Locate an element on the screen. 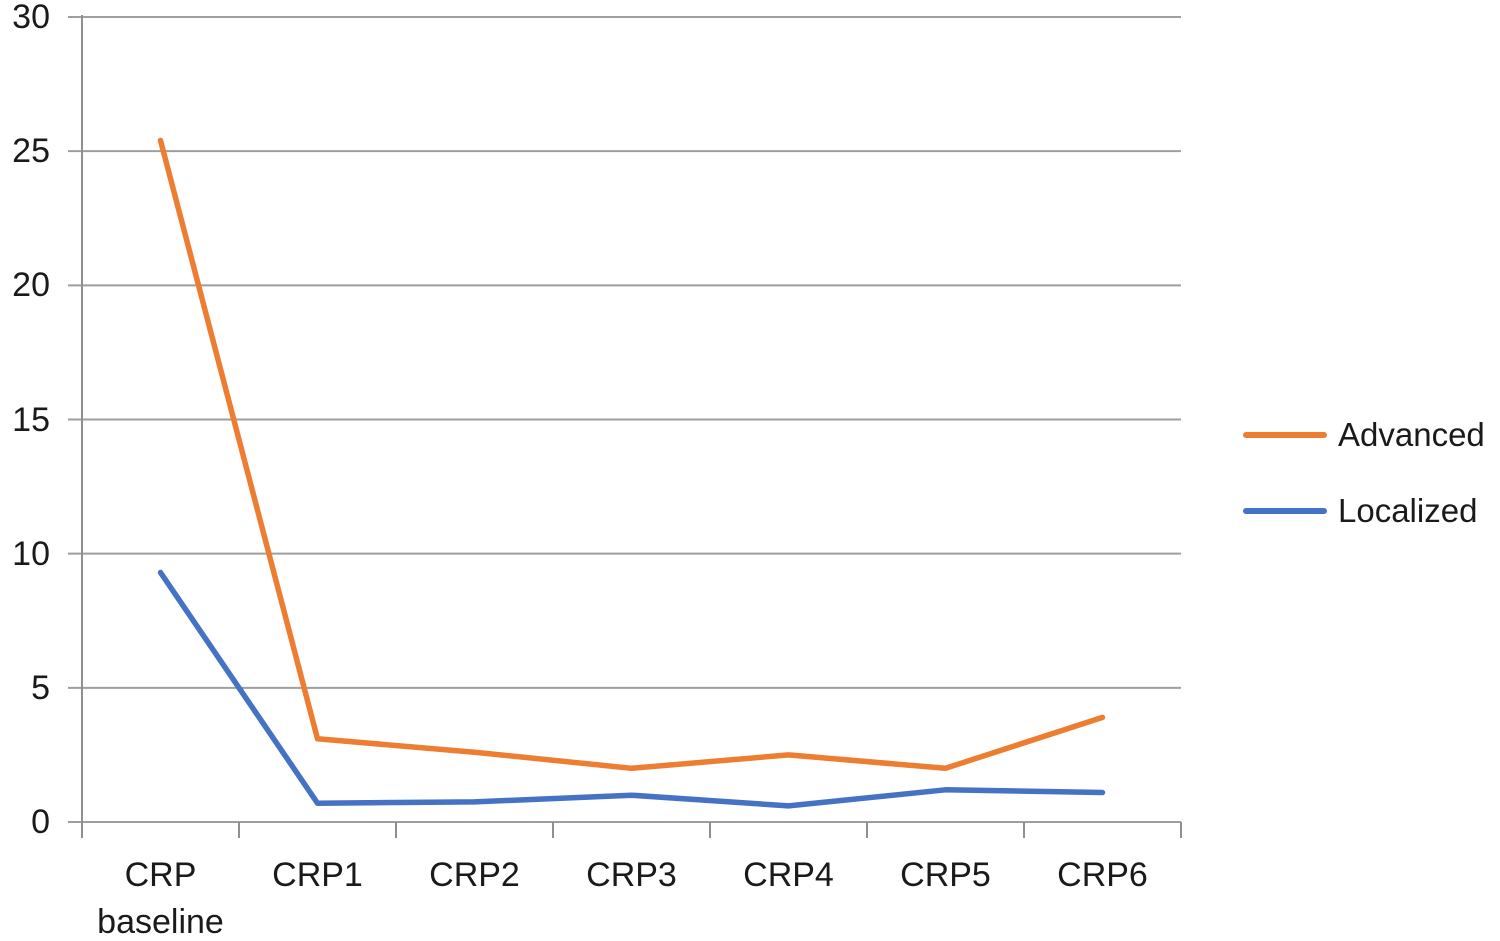 The height and width of the screenshot is (941, 1500). x-axis-category-label-7: CRP6 is located at coordinates (1102, 875).